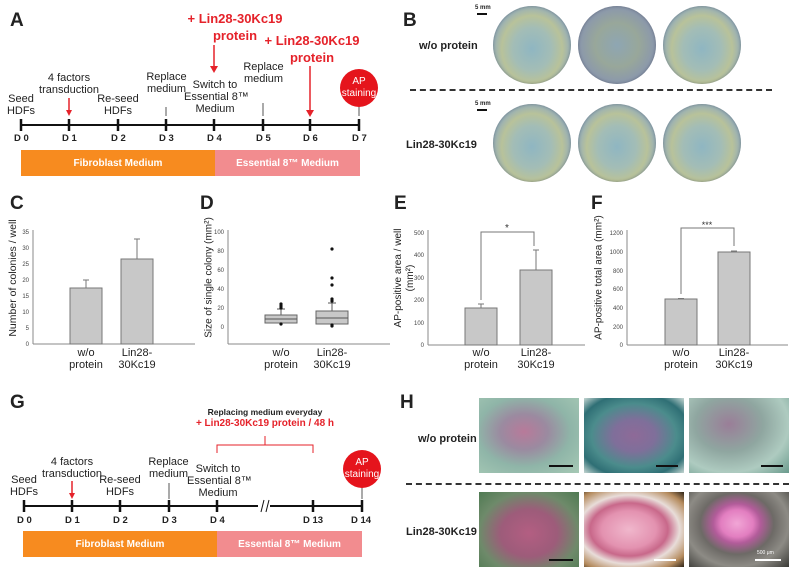 The width and height of the screenshot is (793, 572). What do you see at coordinates (69, 78) in the screenshot?
I see `event-d1-line1: 4 factors` at bounding box center [69, 78].